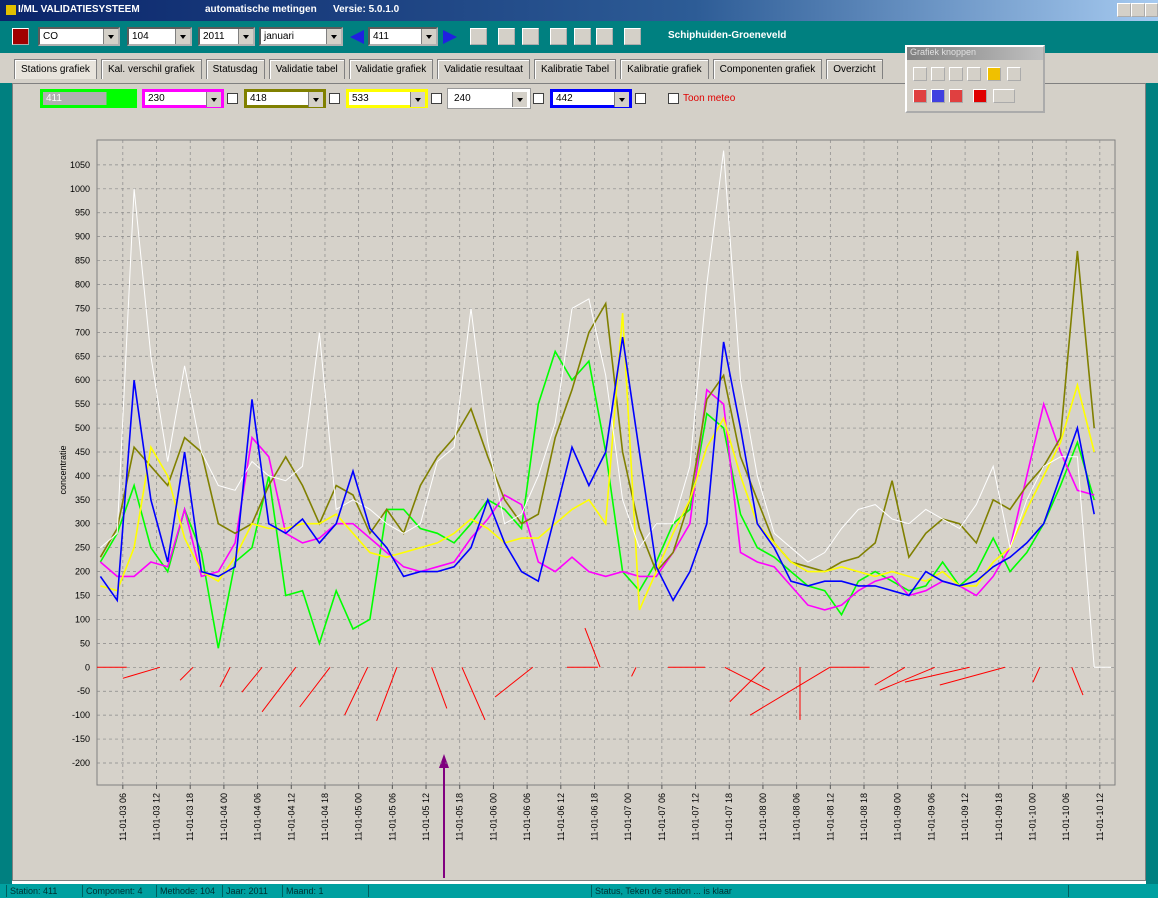 This screenshot has height=921, width=1158. Describe the element at coordinates (159, 36) in the screenshot. I see `method-select: 104` at that location.